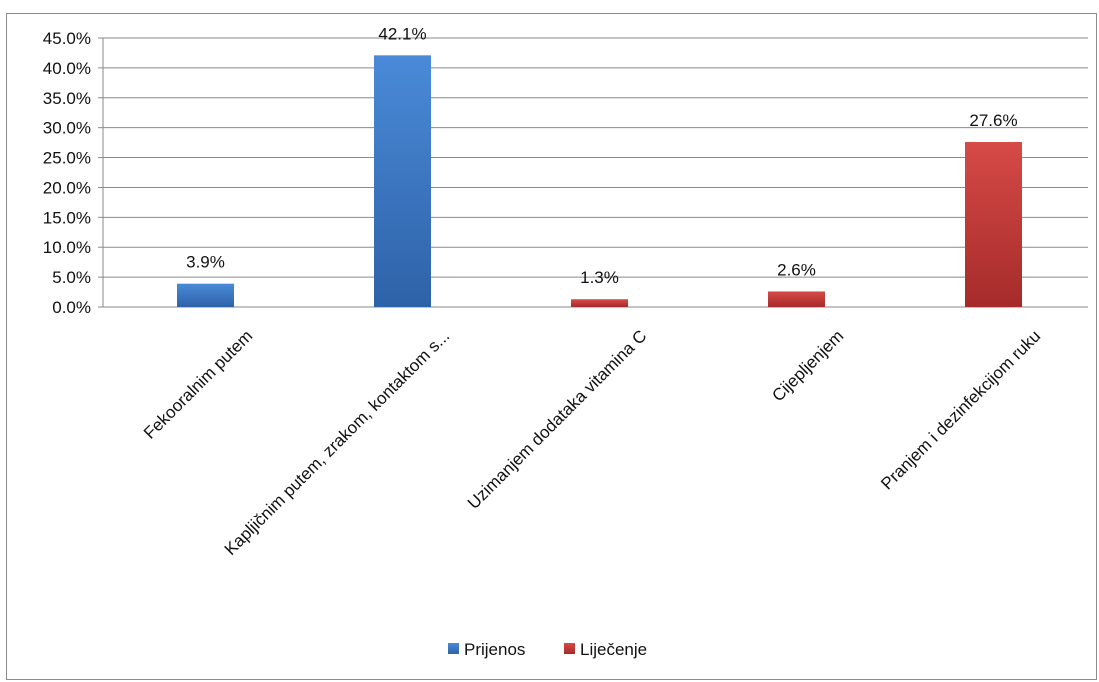 This screenshot has height=682, width=1099. I want to click on y-tick-label: 30.0%, so click(67, 128).